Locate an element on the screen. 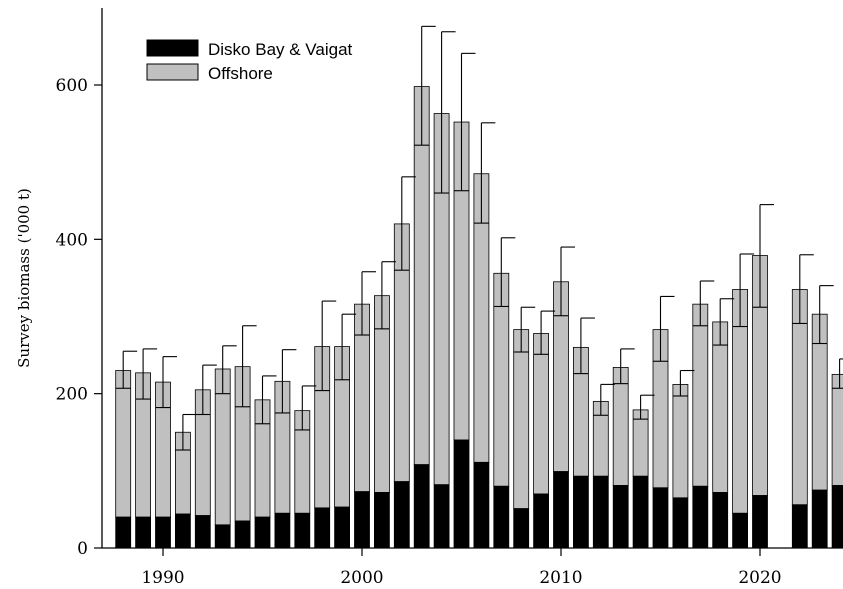 The height and width of the screenshot is (589, 843). y-tick-label: 0 is located at coordinates (82, 549).